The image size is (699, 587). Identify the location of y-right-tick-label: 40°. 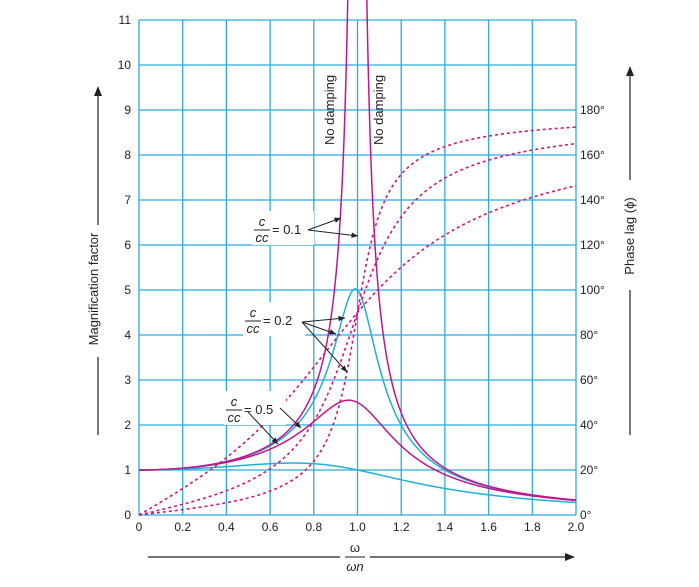
(589, 425).